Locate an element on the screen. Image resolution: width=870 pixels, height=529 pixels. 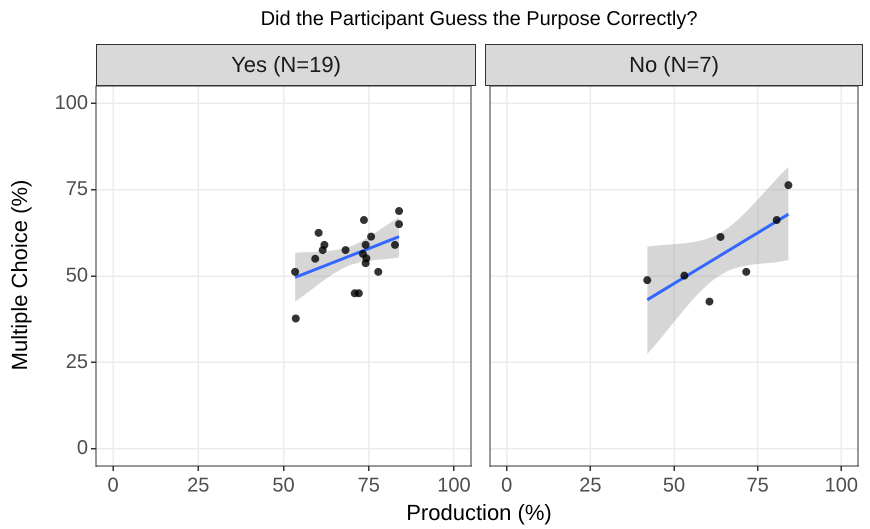
y-tick-label: 50 is located at coordinates (77, 275).